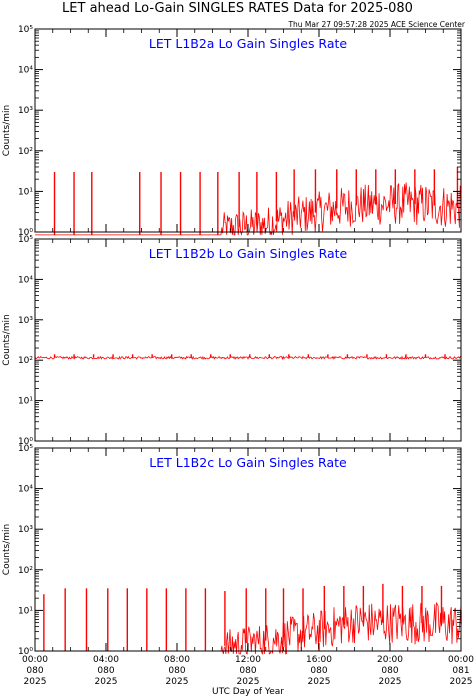 This screenshot has height=700, width=475. Describe the element at coordinates (390, 660) in the screenshot. I see `x-tick-label: 20:00` at that location.